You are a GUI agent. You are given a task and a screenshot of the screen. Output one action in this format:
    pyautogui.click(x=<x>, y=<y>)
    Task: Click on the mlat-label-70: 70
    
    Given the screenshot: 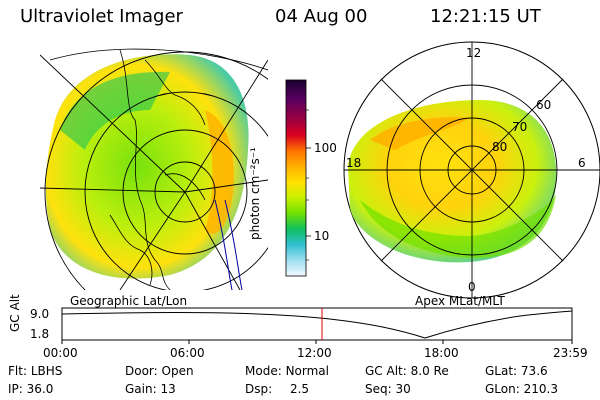 What is the action you would take?
    pyautogui.click(x=520, y=127)
    